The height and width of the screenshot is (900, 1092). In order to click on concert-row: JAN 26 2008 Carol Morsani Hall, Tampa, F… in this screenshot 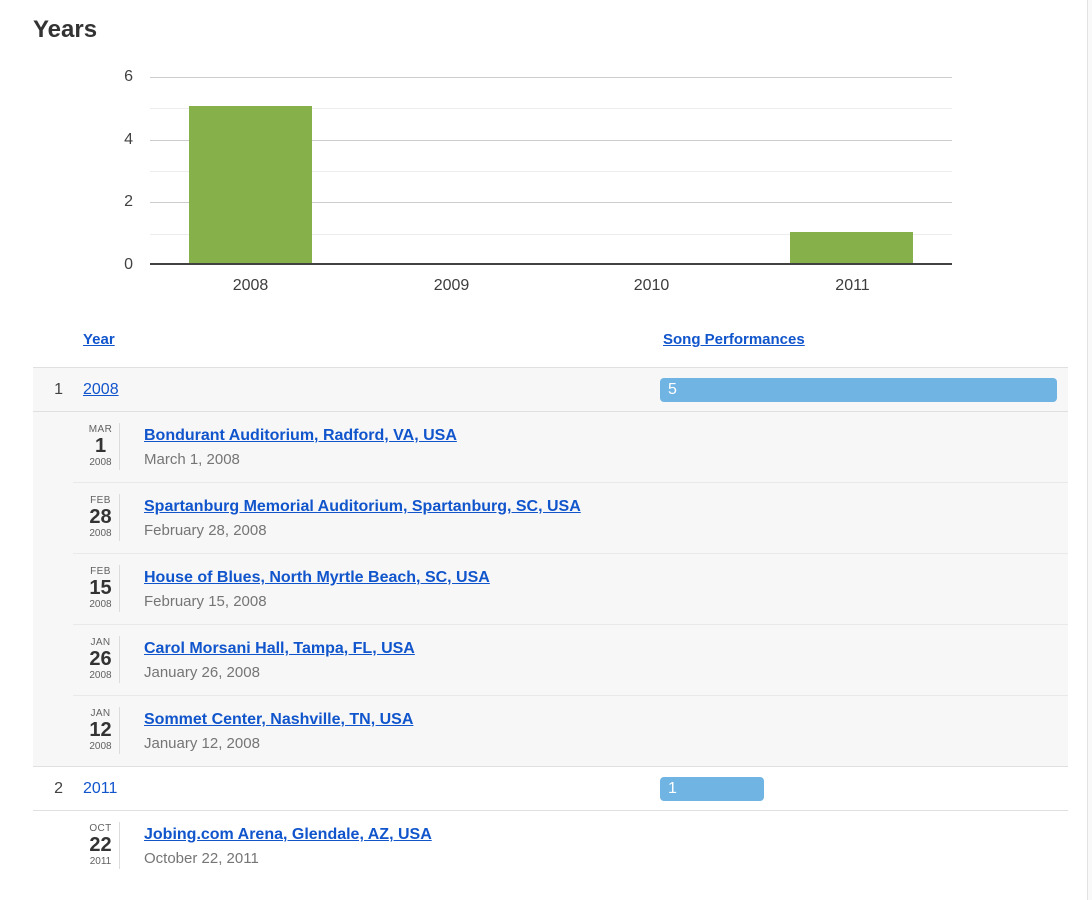, I will do `click(550, 659)`.